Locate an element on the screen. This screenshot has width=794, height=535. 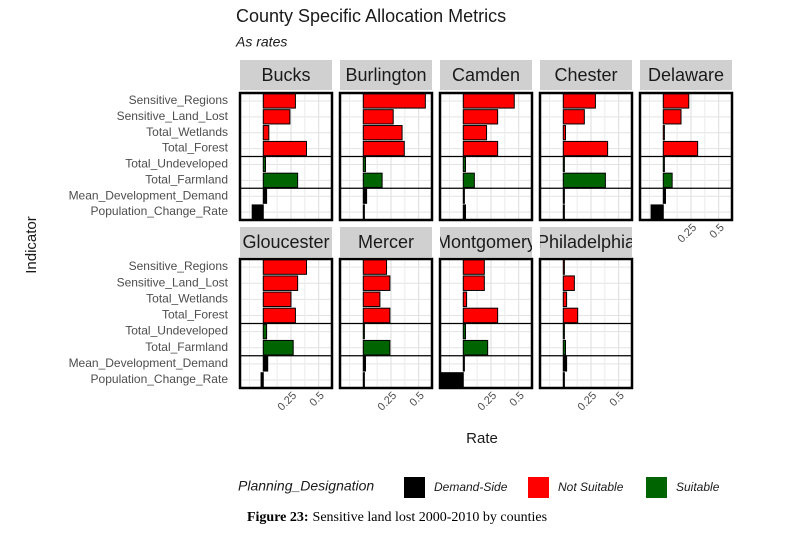
strip-label: Bucks is located at coordinates (285, 75).